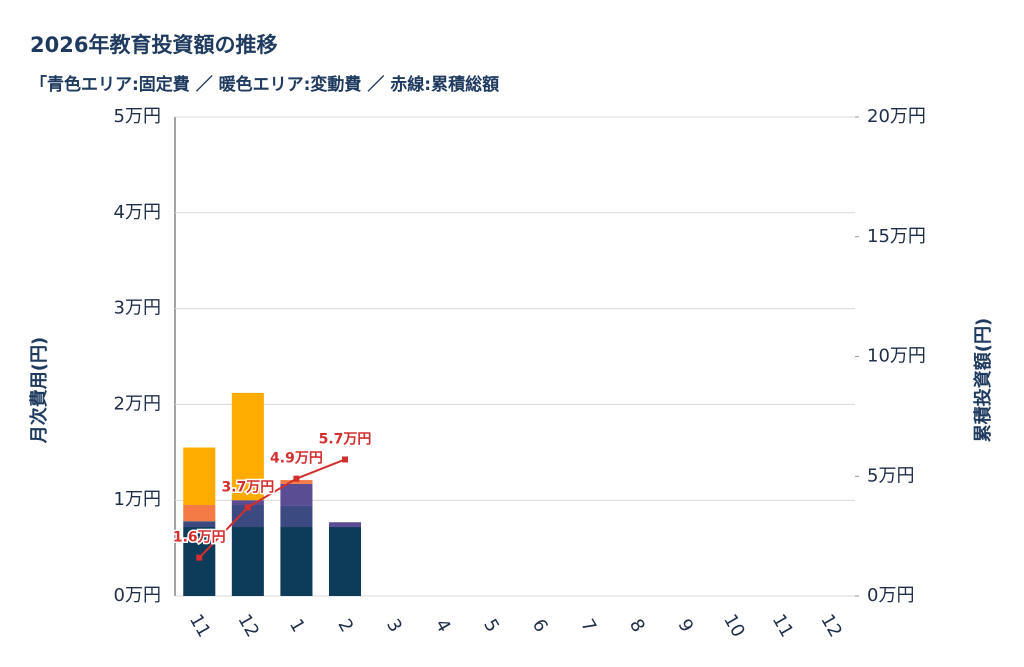 This screenshot has width=1024, height=667. Describe the element at coordinates (137, 499) in the screenshot. I see `y-tick-label: 1万円` at that location.